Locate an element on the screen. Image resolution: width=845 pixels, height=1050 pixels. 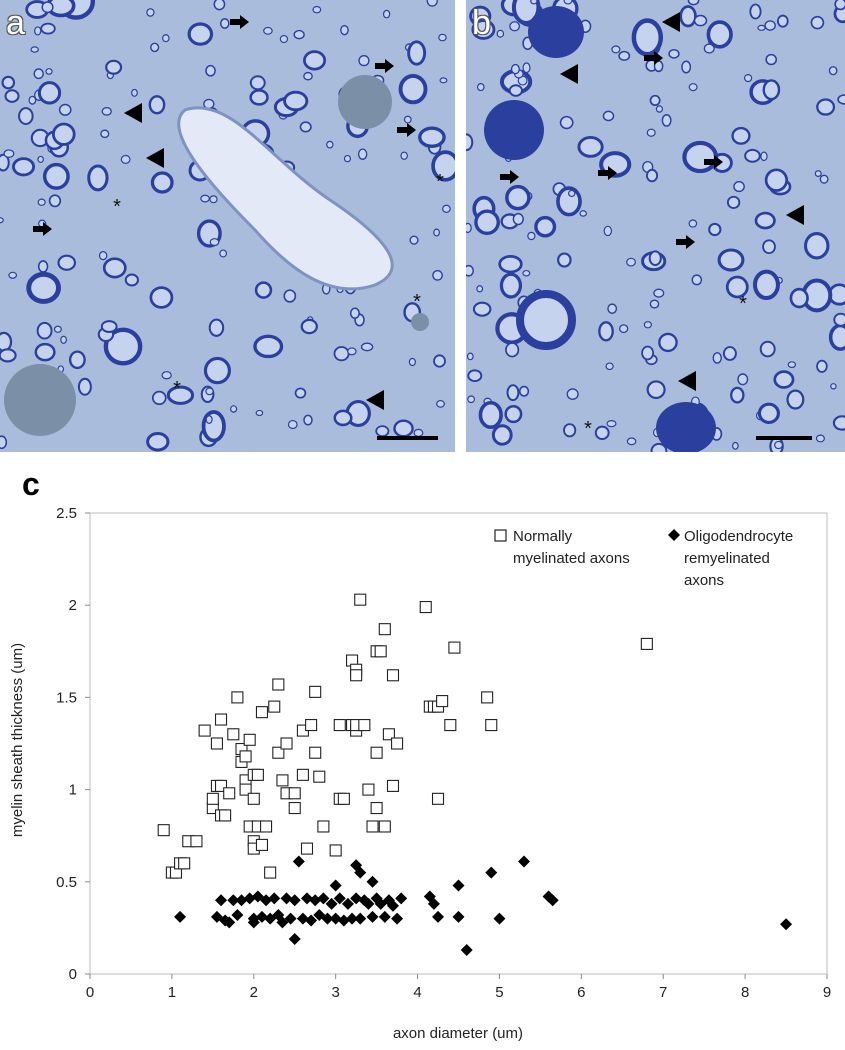
y-tick-label: 0 is located at coordinates (73, 974).